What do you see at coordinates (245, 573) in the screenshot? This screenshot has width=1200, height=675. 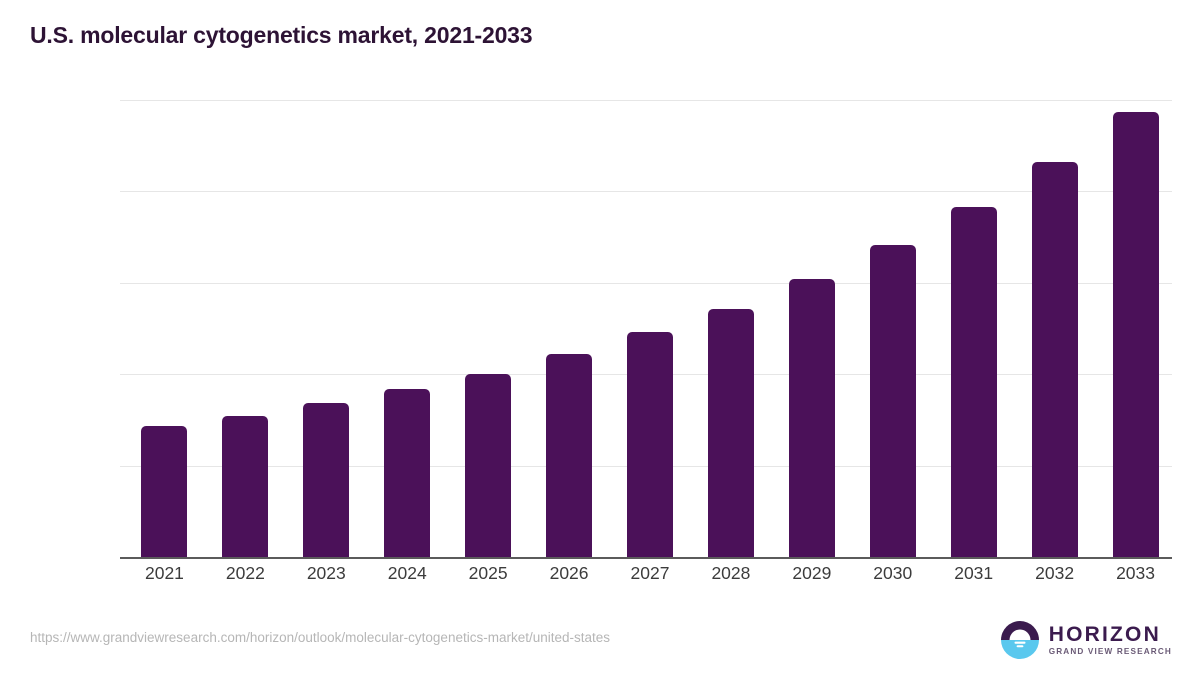 I see `x-axis-tick-label: 2022` at bounding box center [245, 573].